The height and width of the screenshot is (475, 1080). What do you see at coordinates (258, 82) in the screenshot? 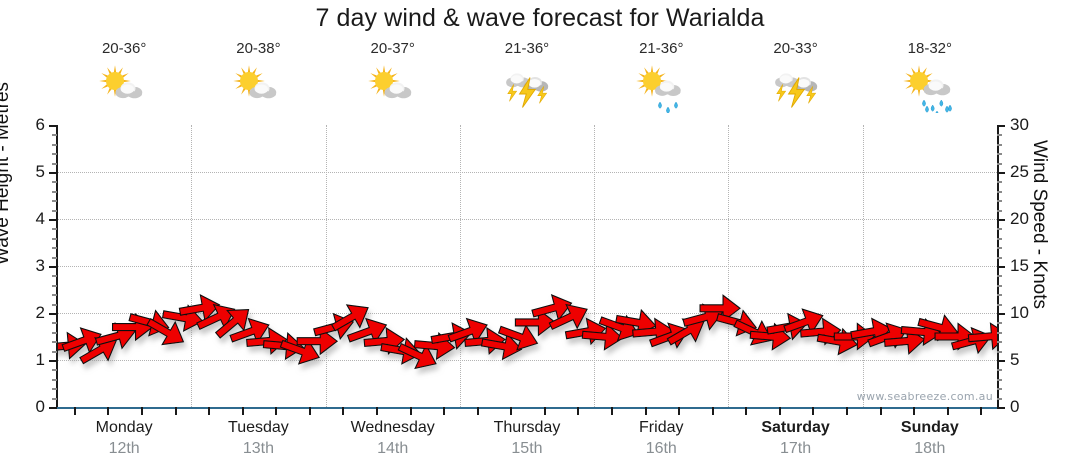
I see `day-header: 20-38°` at bounding box center [258, 82].